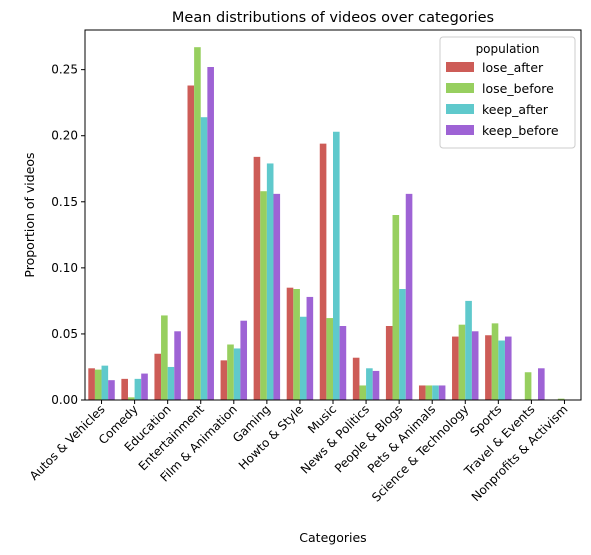  I want to click on y-tick-label: 0.05, so click(64, 334).